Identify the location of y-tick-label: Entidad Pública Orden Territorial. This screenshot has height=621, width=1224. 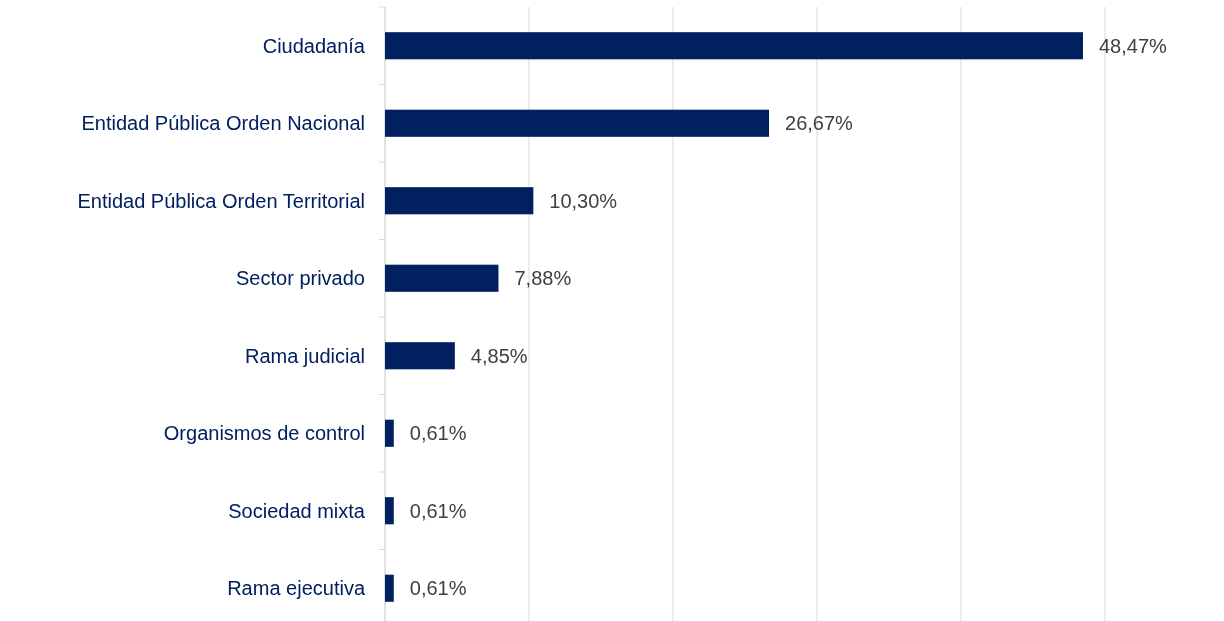
(221, 200).